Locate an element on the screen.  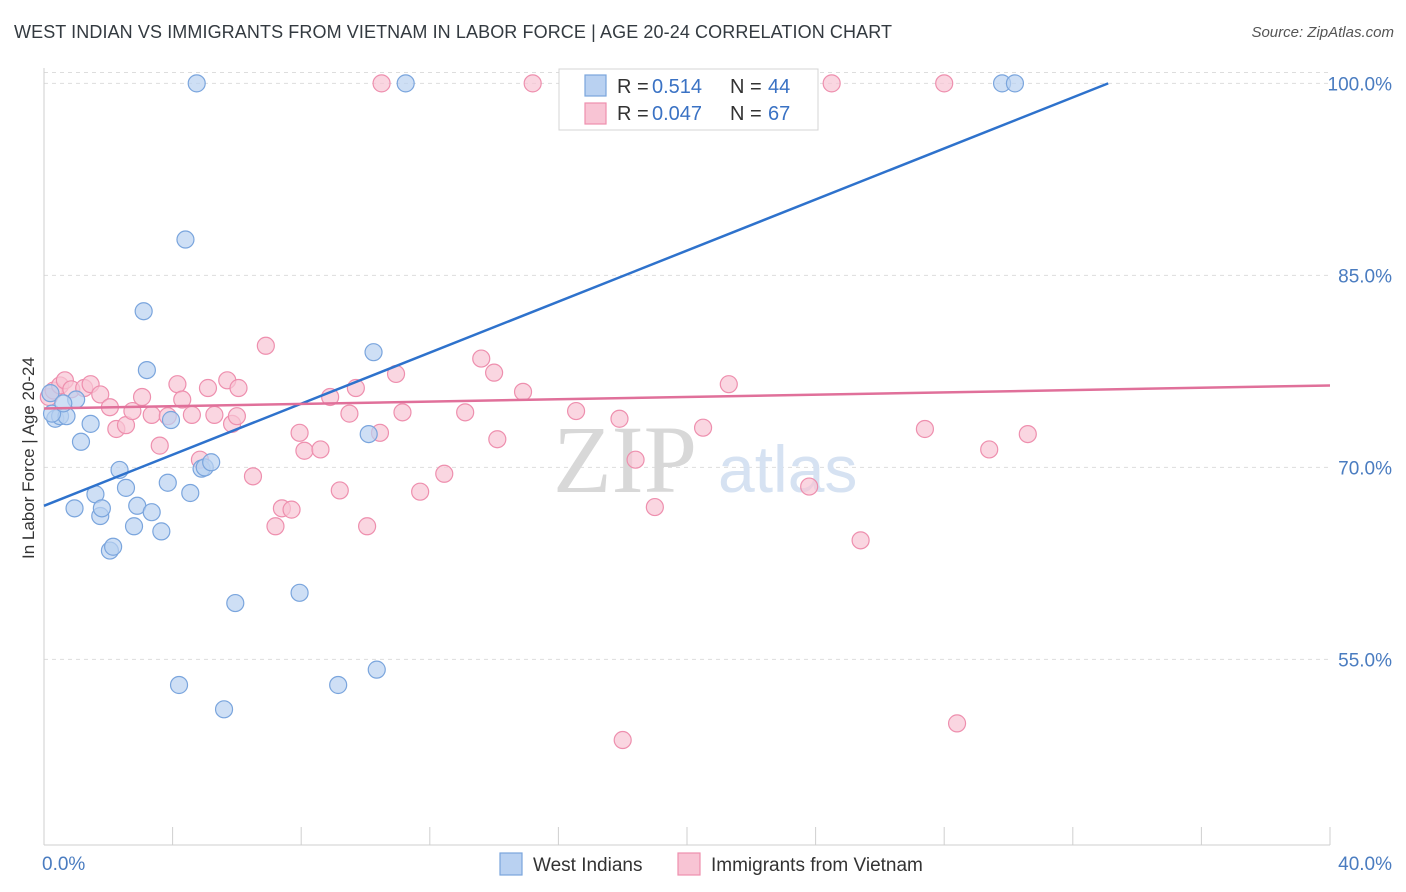
legend-r-value: 0.514 is located at coordinates (677, 87).